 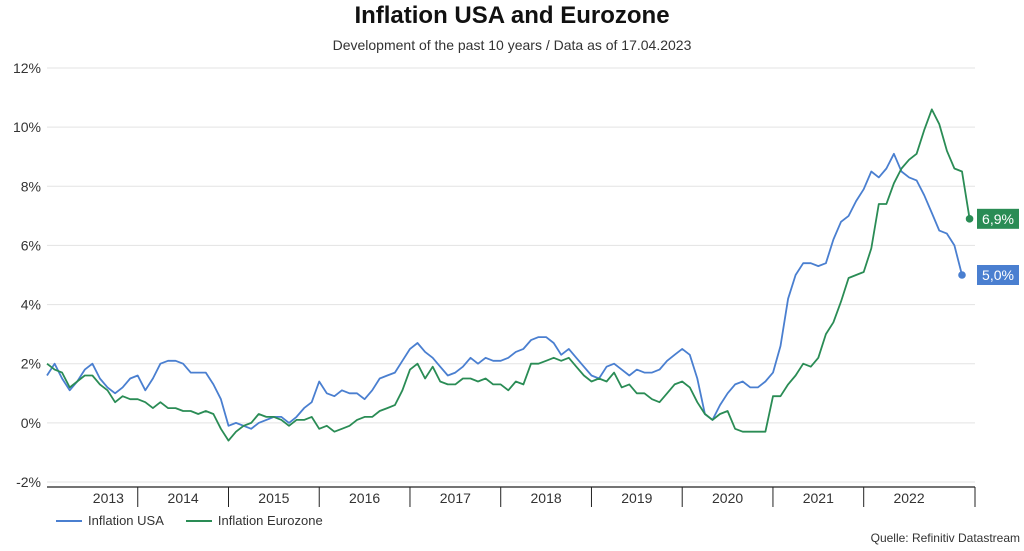 What do you see at coordinates (273, 498) in the screenshot?
I see `x-tick-label: 2015` at bounding box center [273, 498].